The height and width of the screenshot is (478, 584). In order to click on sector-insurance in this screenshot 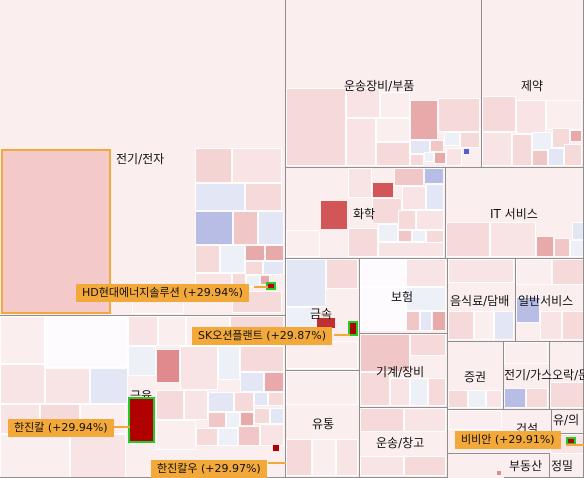, I will do `click(404, 296)`.